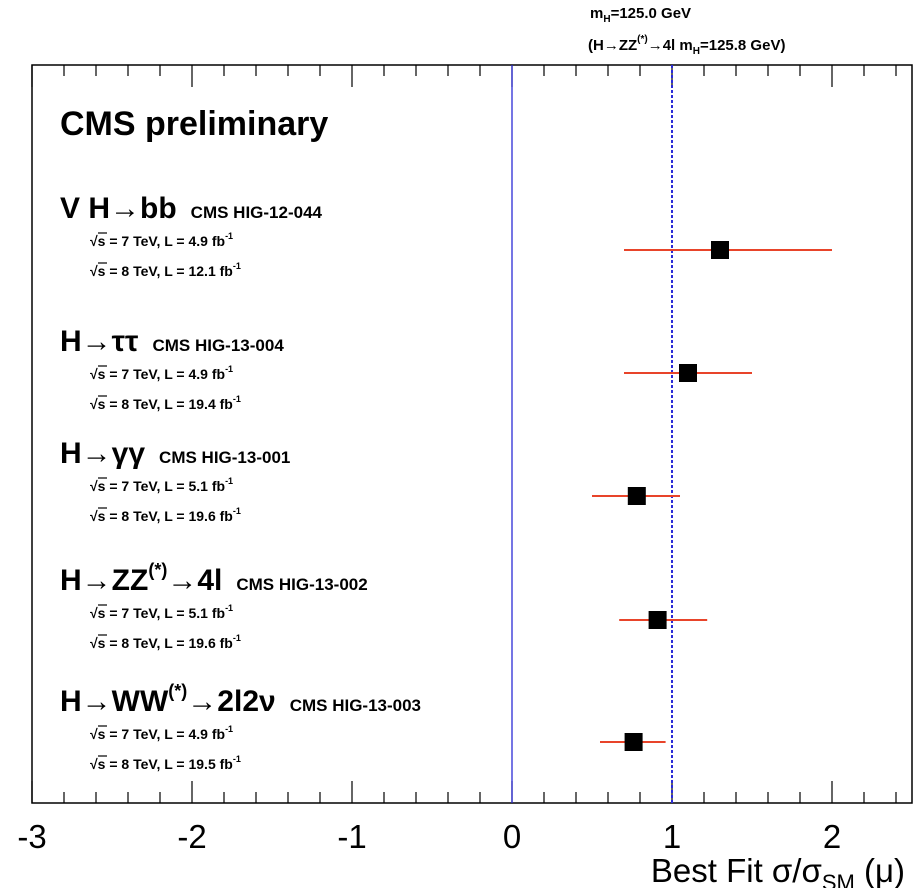 Image resolution: width=923 pixels, height=888 pixels. I want to click on channel-name: H→γγ, so click(102, 453).